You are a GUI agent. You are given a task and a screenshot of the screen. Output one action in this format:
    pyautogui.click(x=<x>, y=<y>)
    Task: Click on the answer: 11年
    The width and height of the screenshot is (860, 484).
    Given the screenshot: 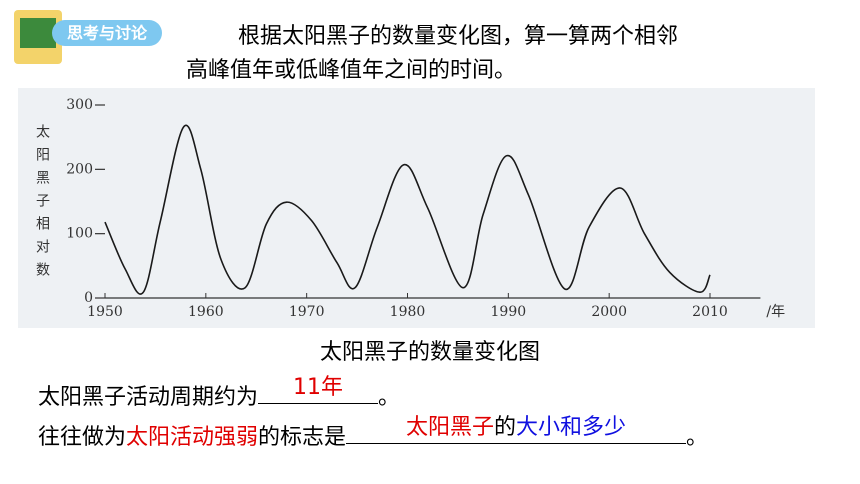 What is the action you would take?
    pyautogui.click(x=318, y=388)
    